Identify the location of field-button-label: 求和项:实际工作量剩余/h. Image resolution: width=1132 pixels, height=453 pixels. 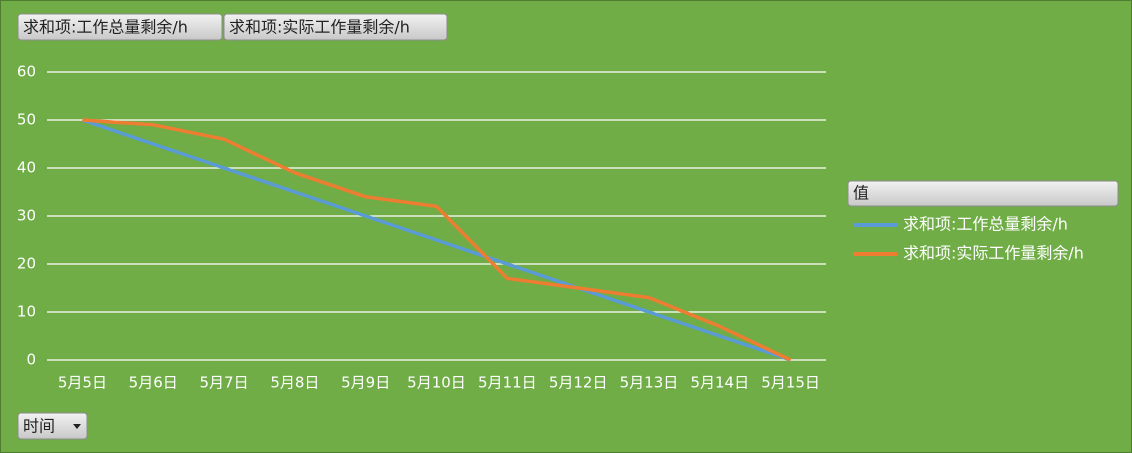
(319, 27).